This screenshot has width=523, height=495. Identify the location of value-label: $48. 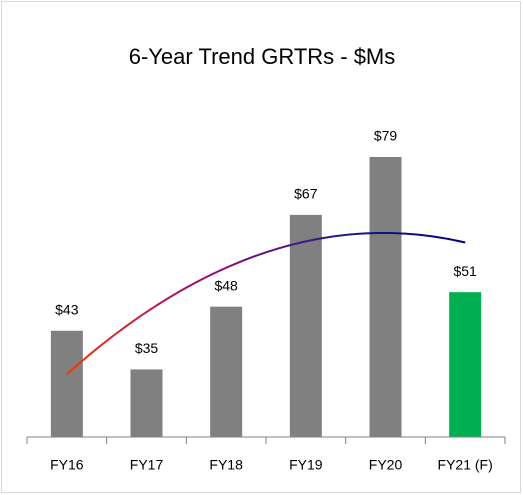
(226, 285).